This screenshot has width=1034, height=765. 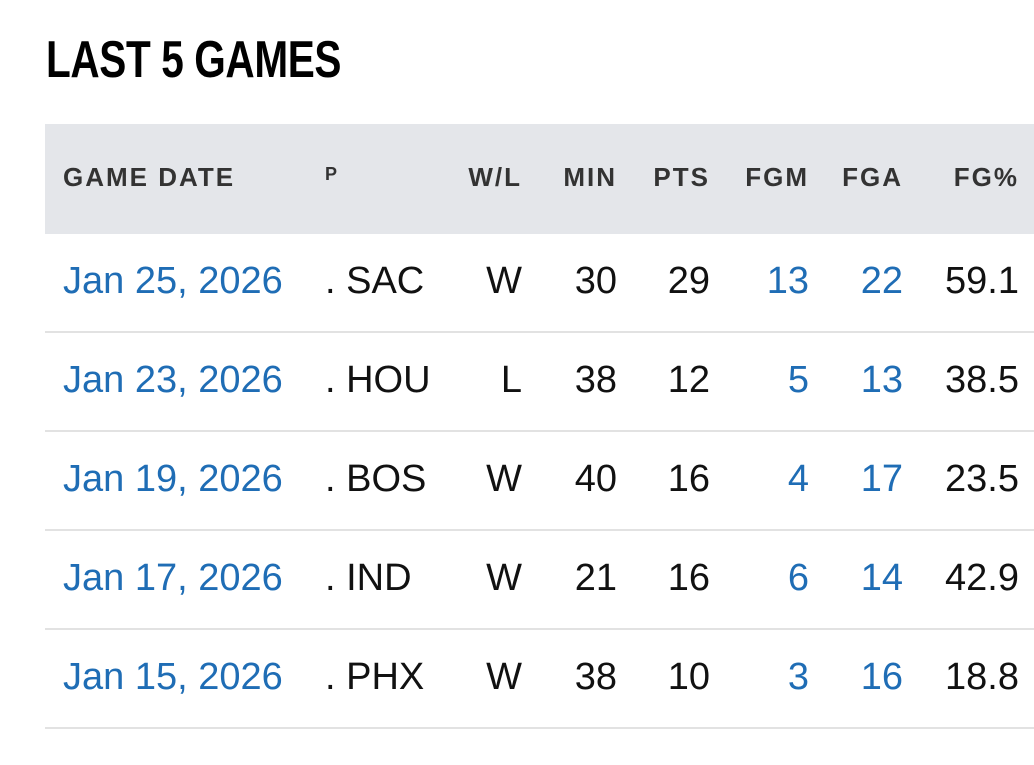 I want to click on stat-cell: 29, so click(x=688, y=281).